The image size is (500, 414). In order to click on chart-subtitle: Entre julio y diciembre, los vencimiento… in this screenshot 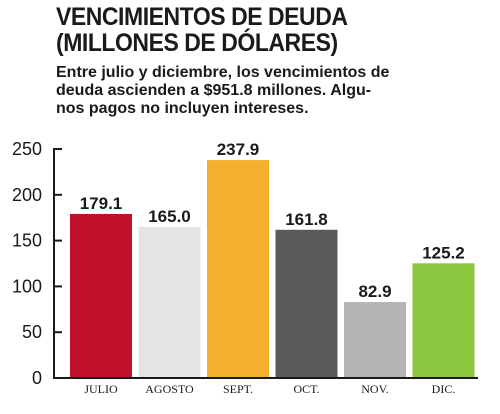, I will do `click(236, 91)`.